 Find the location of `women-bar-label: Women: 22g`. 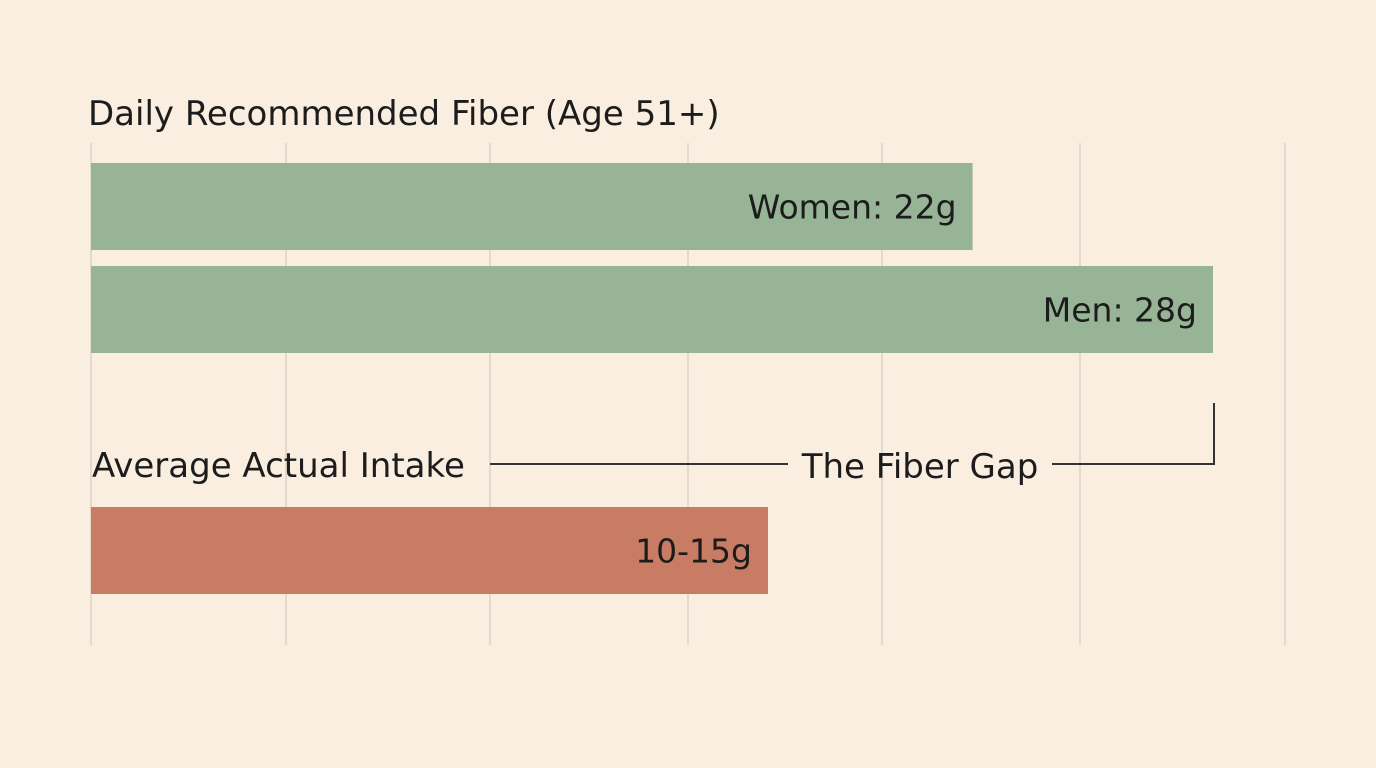

women-bar-label: Women: 22g is located at coordinates (852, 207).